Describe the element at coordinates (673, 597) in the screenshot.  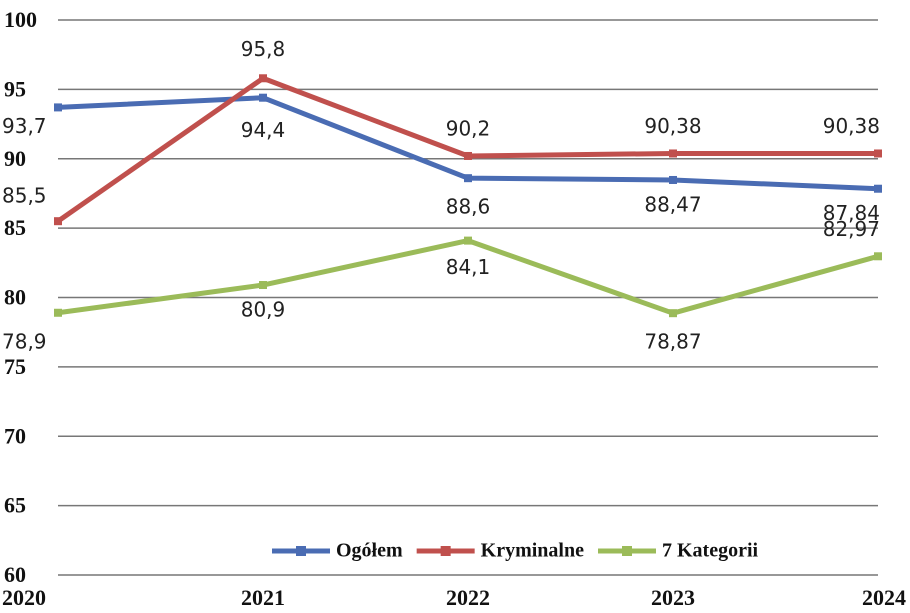
I see `x-tick-label: 2023` at that location.